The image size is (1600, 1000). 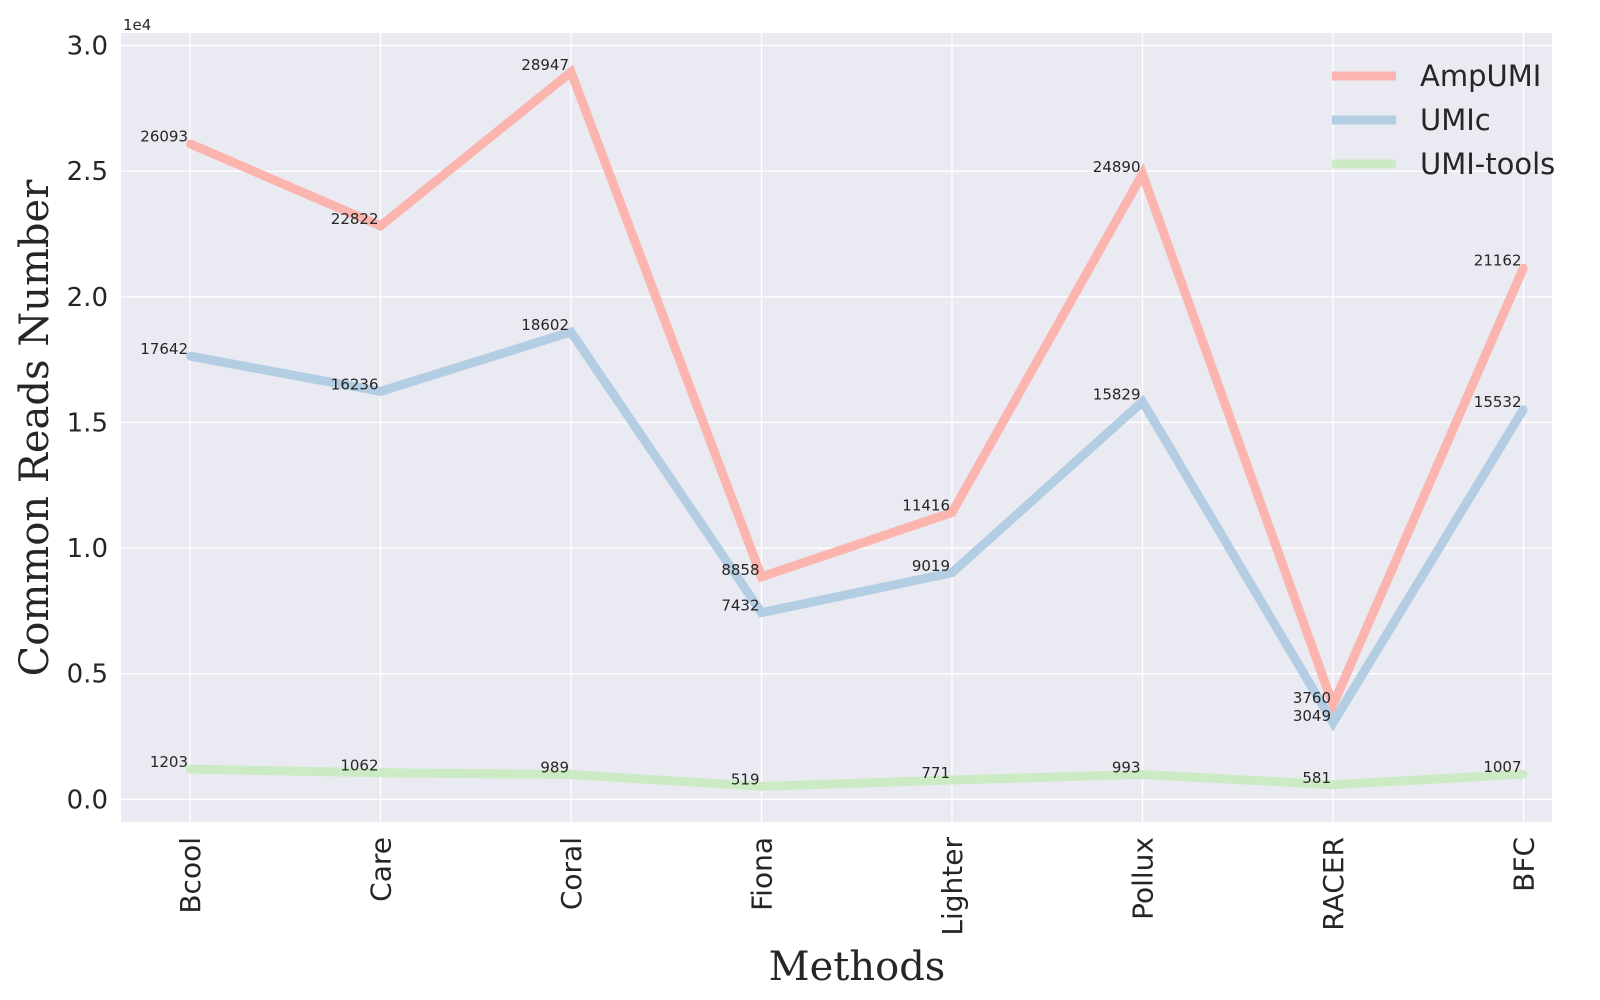 What do you see at coordinates (554, 768) in the screenshot?
I see `data-label: 989` at bounding box center [554, 768].